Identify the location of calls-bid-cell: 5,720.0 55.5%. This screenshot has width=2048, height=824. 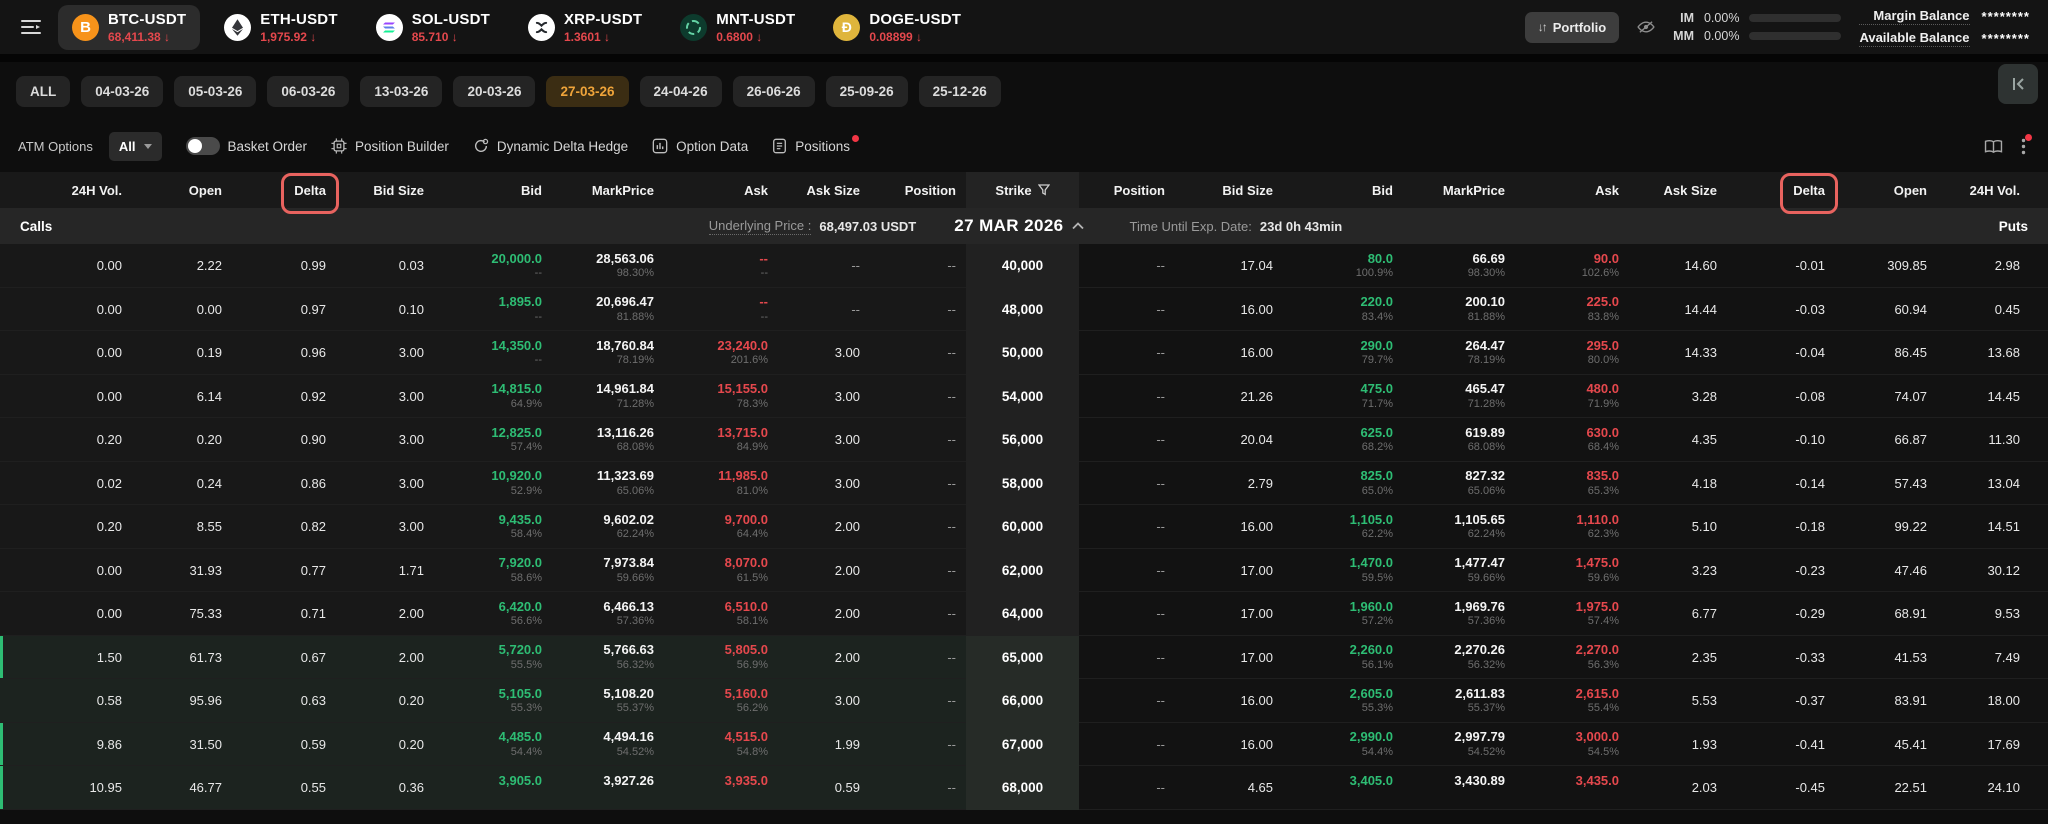
(520, 656).